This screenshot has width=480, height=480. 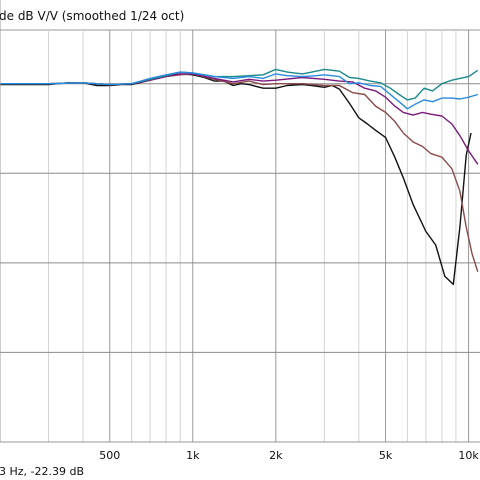 I want to click on x-tick-label: 500, so click(x=109, y=455).